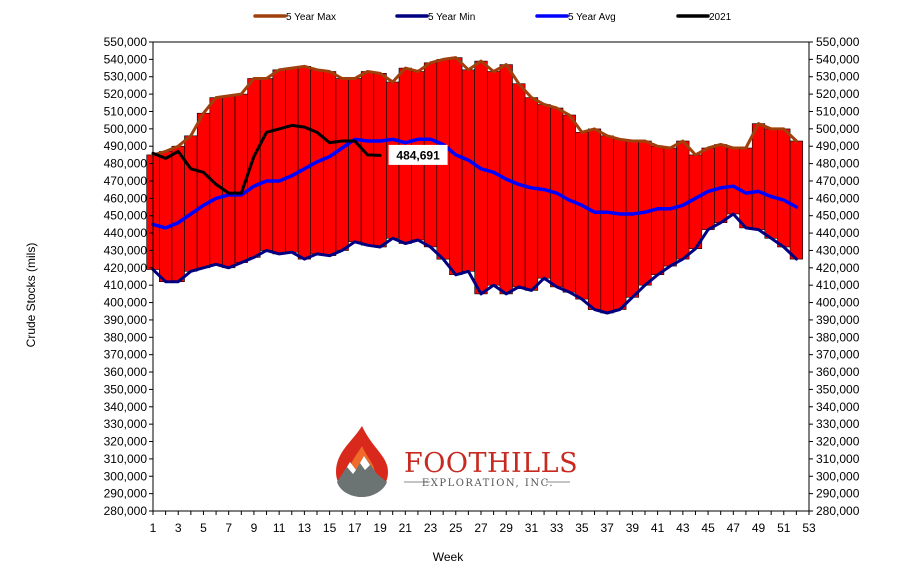 The image size is (897, 578). What do you see at coordinates (311, 17) in the screenshot?
I see `legend-label: 5 Year Max` at bounding box center [311, 17].